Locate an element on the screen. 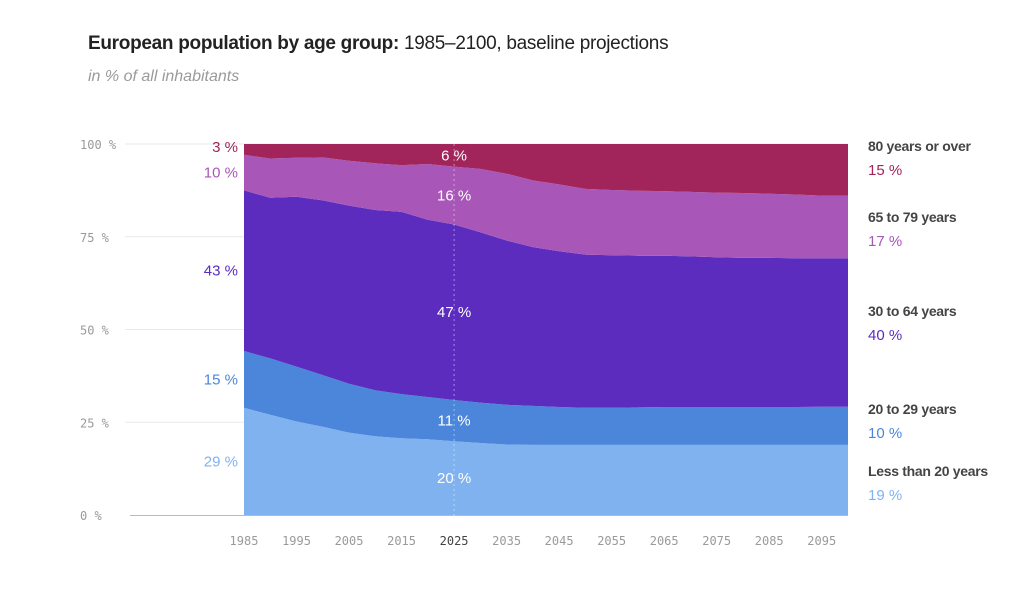 The height and width of the screenshot is (590, 1024). x-tick-label: 1995 is located at coordinates (296, 541).